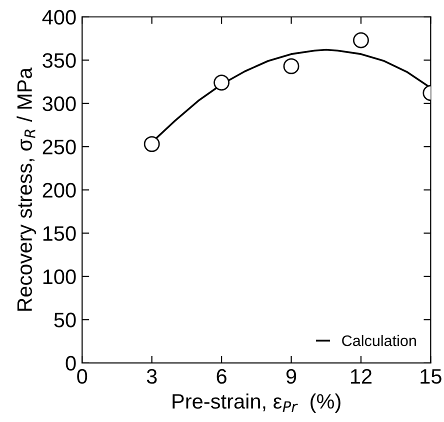  What do you see at coordinates (26, 189) in the screenshot?
I see `y-axis-title: Recovery stress, σ$_{R}$ / MPa` at bounding box center [26, 189].